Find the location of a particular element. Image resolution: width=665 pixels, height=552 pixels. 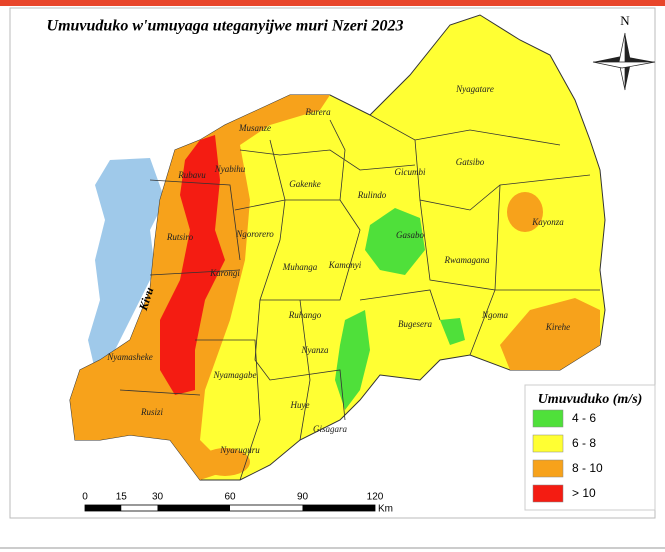

district-label: Kamonyi is located at coordinates (345, 265).